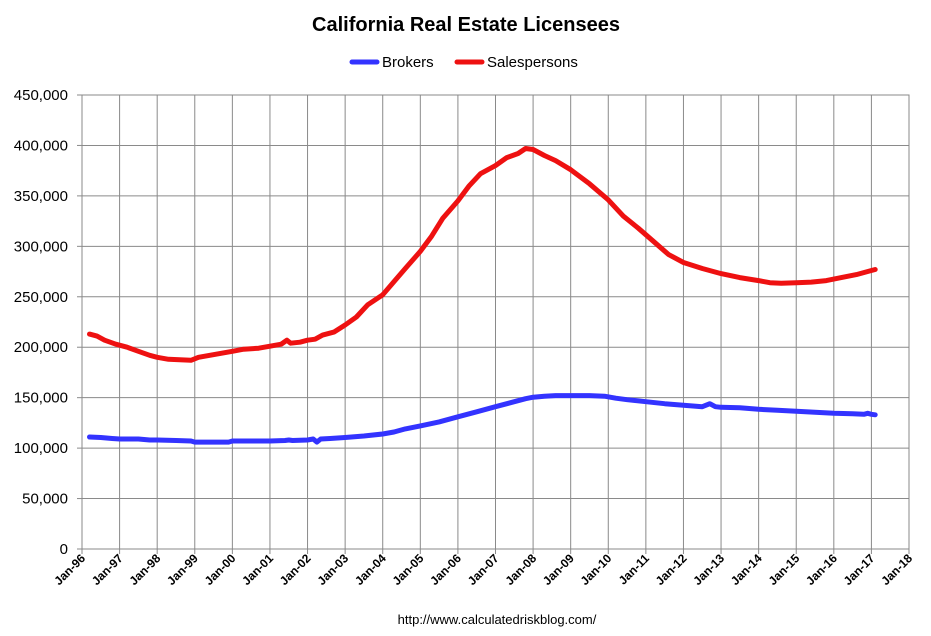 The image size is (931, 636). Describe the element at coordinates (497, 619) in the screenshot. I see `source-url: http://www.calculatedriskblog.com/` at that location.